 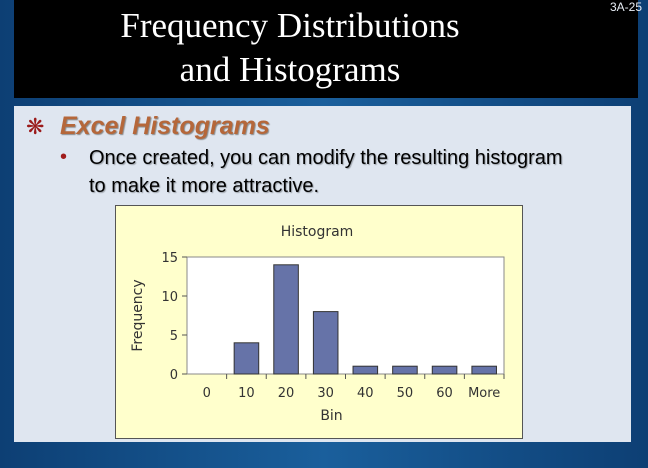 I want to click on y-tick-label: 15, so click(x=169, y=258).